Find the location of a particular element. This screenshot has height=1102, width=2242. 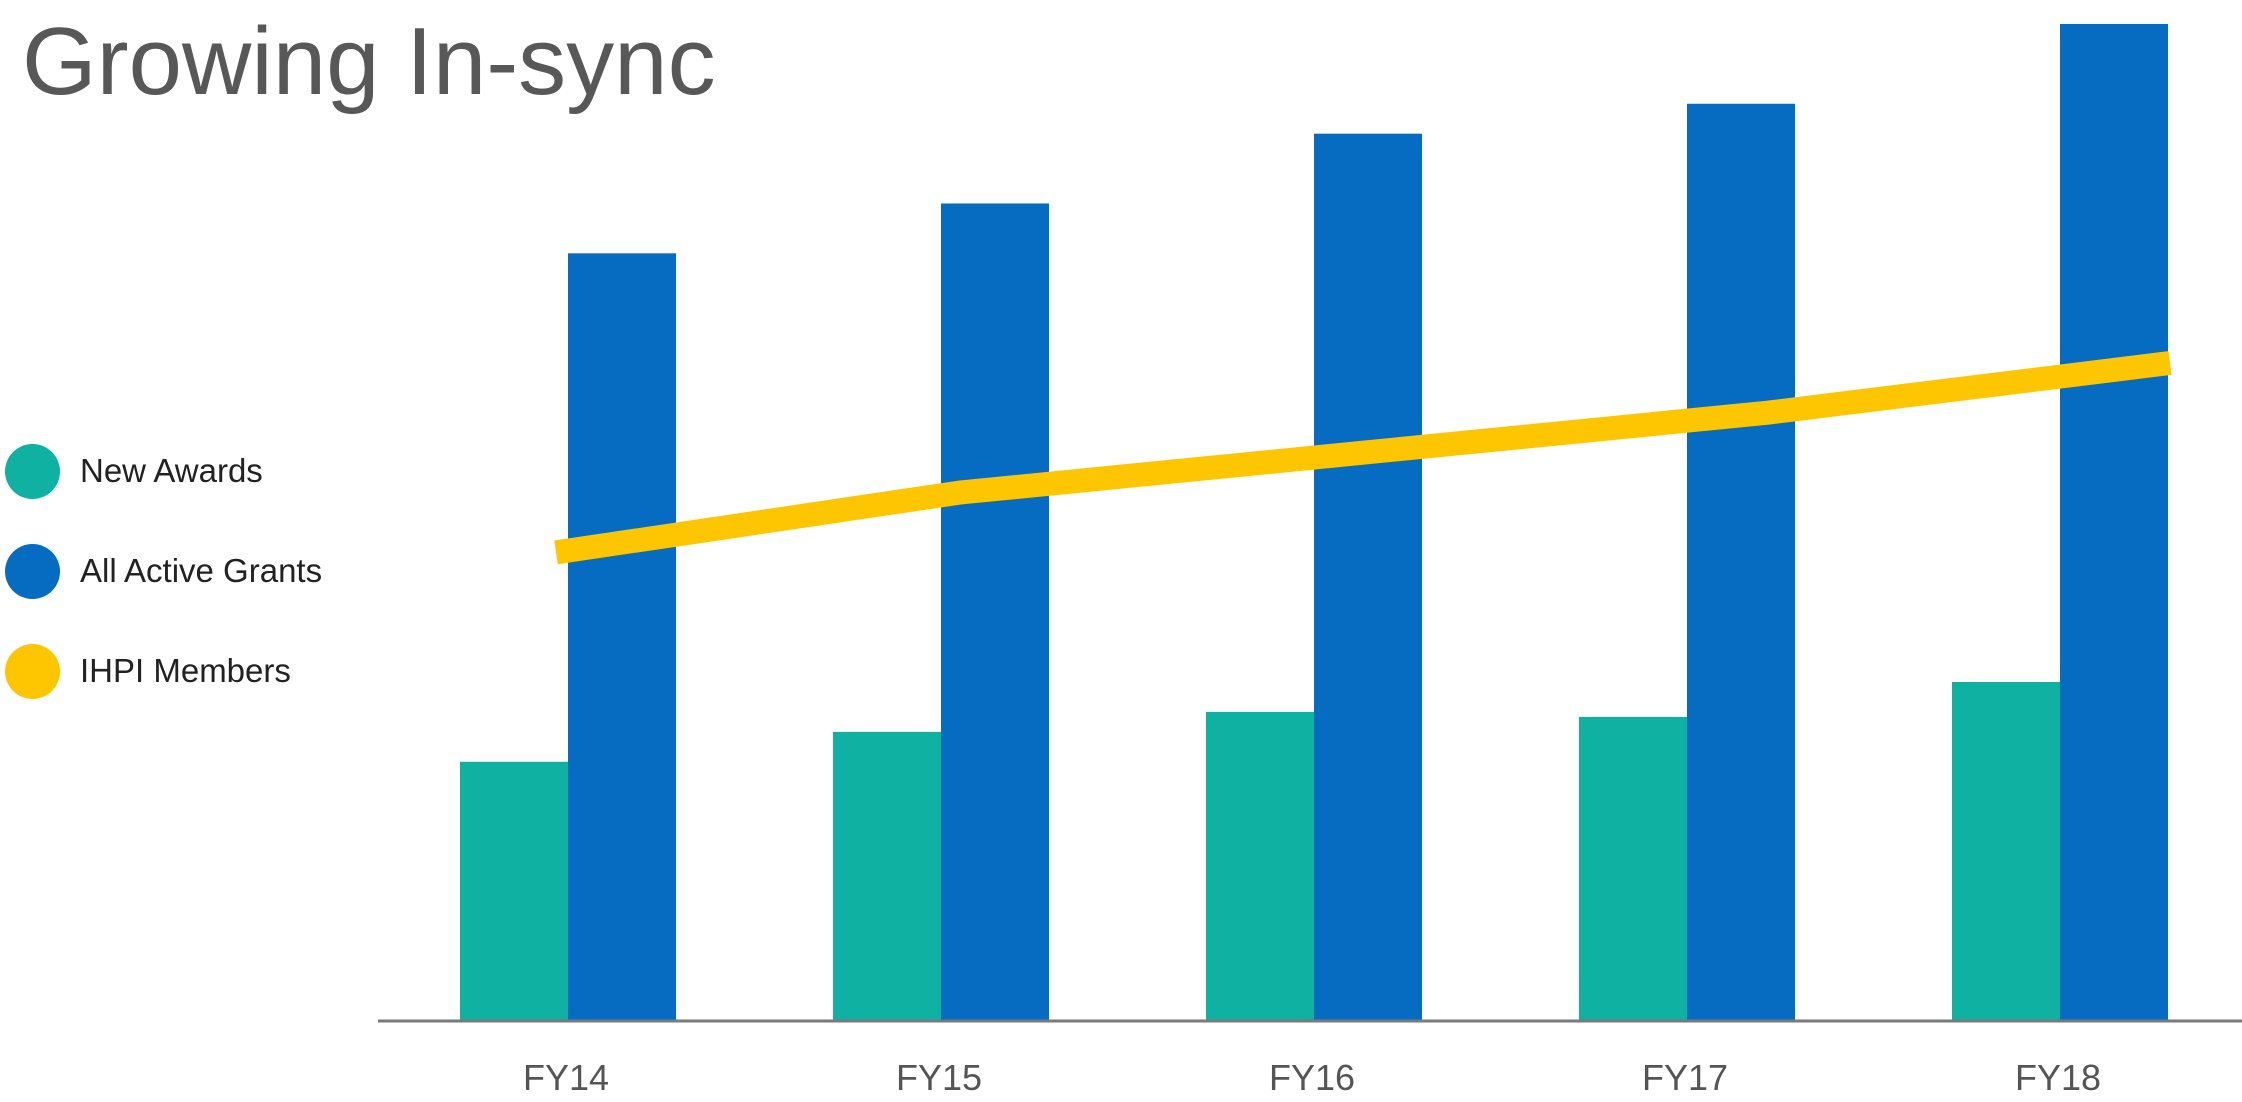

bar-new-awards-fy16 is located at coordinates (1260, 866).